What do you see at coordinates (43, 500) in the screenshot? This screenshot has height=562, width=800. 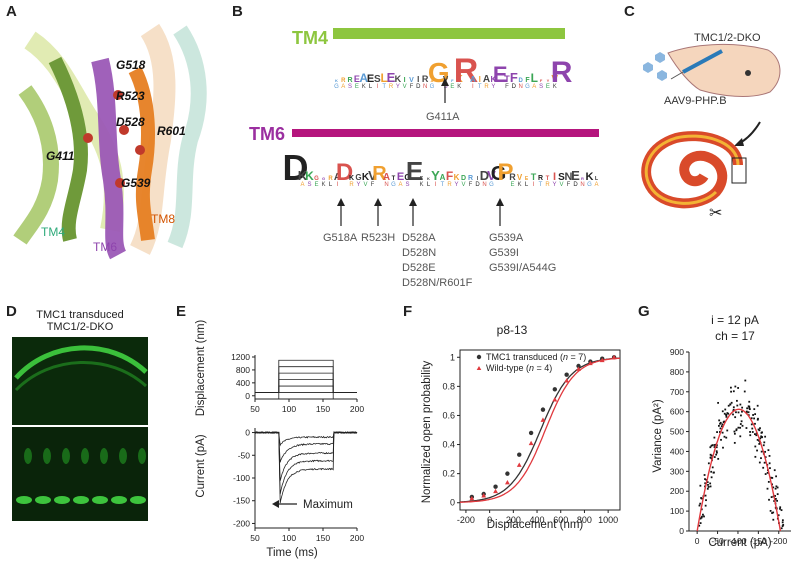 I see `hair-cell-bundle` at bounding box center [43, 500].